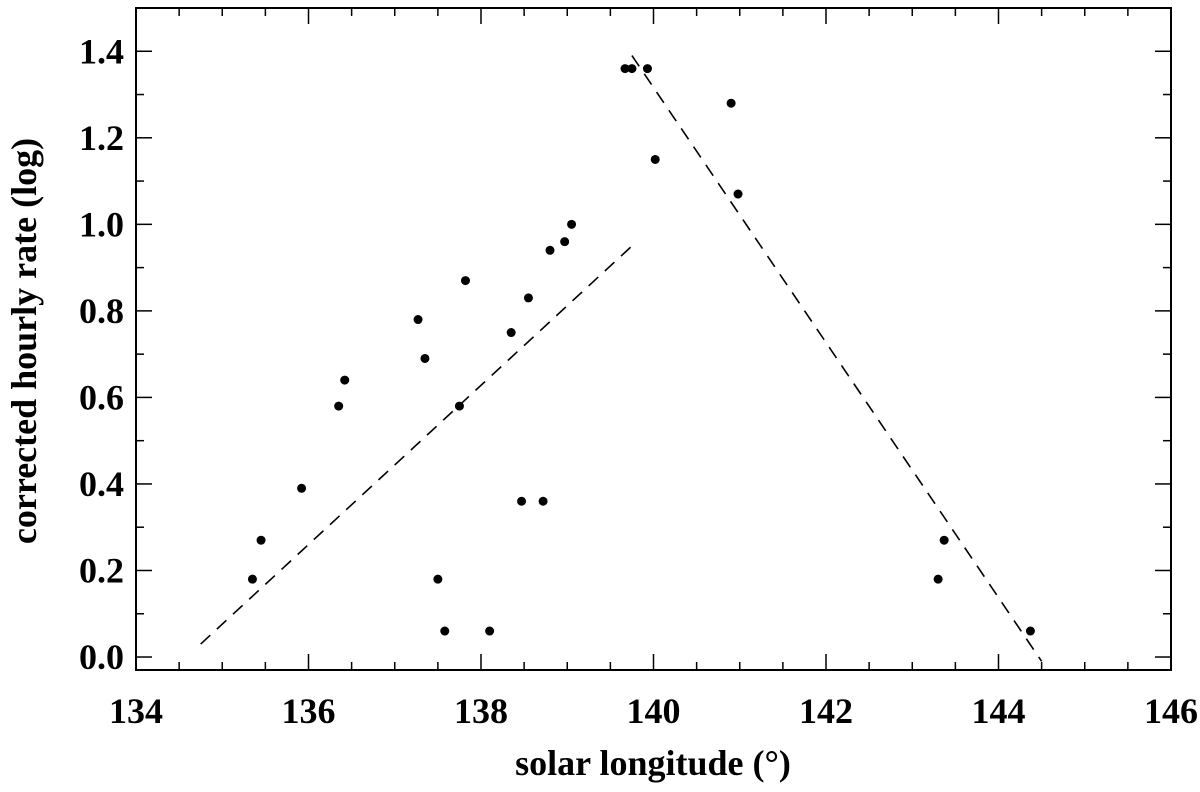  I want to click on y-tick-label: 1.0, so click(101, 224).